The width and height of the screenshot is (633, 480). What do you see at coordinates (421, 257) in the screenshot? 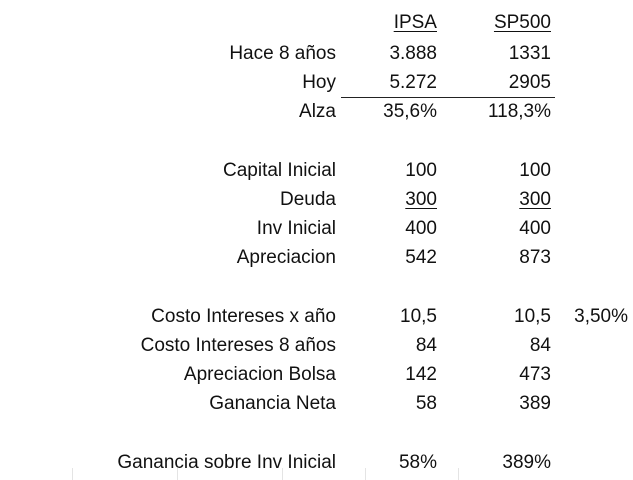
I see `ipsa-value: 542` at bounding box center [421, 257].